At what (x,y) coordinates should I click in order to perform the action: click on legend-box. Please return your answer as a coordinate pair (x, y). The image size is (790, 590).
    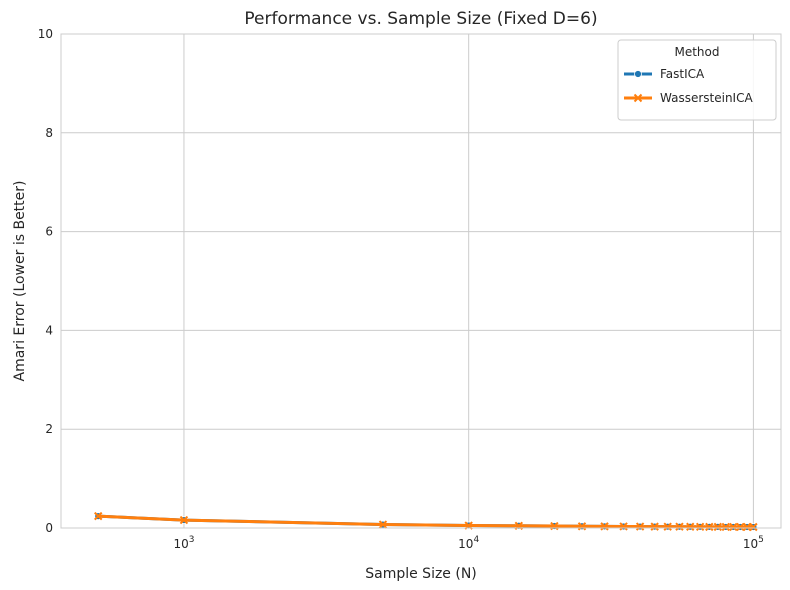
    Looking at the image, I should click on (697, 80).